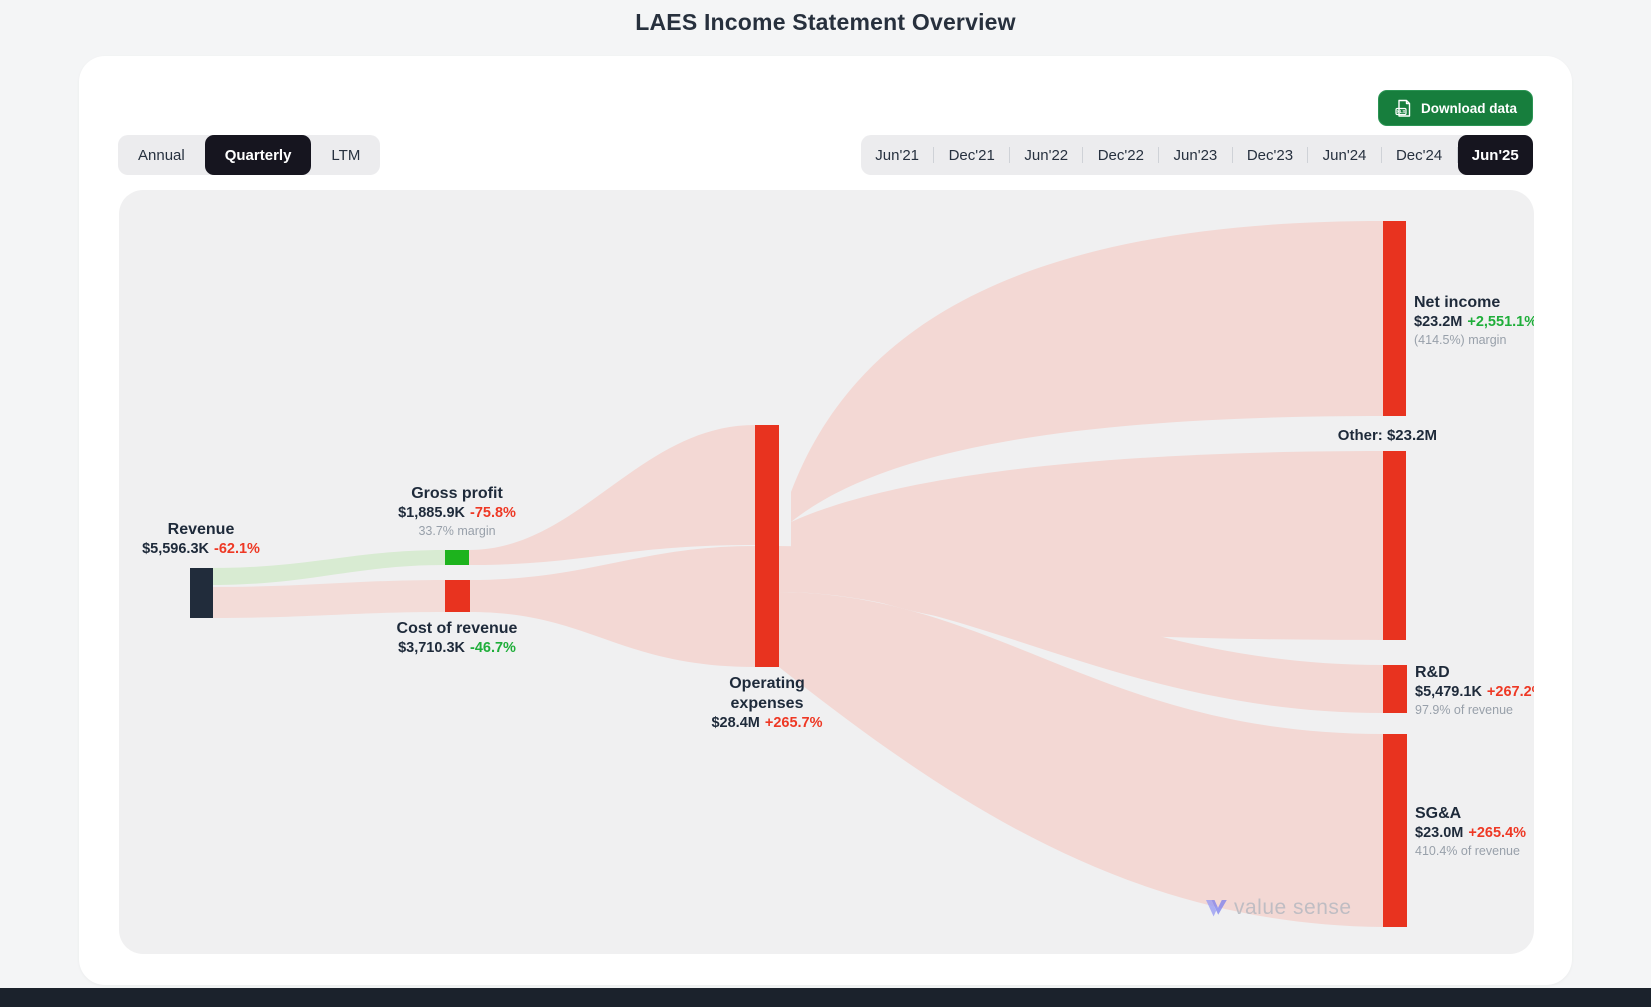 Image resolution: width=1651 pixels, height=1007 pixels. What do you see at coordinates (201, 539) in the screenshot?
I see `revenue-label: Revenue $5,596.3K -62.1%` at bounding box center [201, 539].